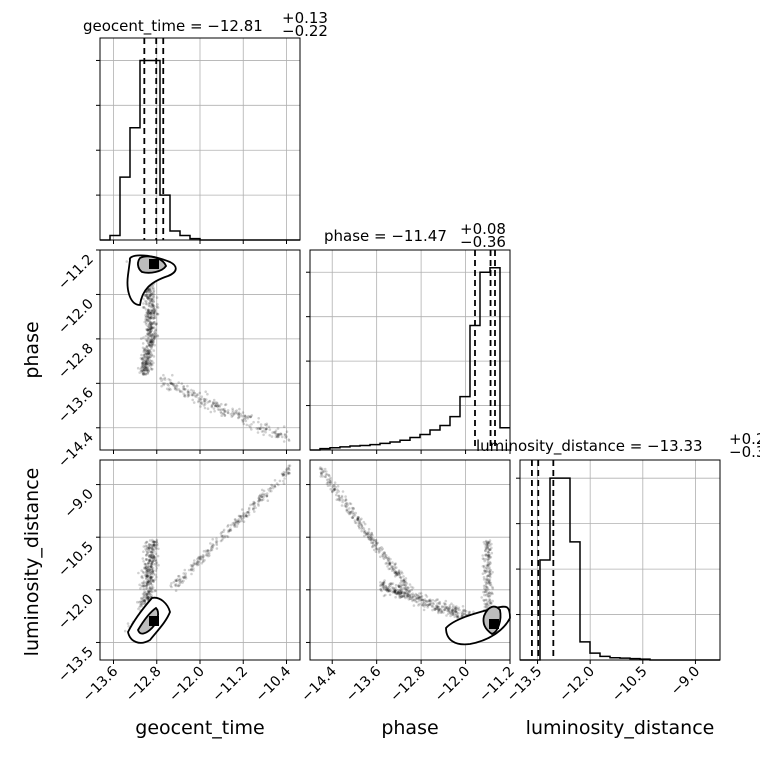 This screenshot has width=760, height=760. What do you see at coordinates (274, 684) in the screenshot?
I see `x-tick-label: −10.4` at bounding box center [274, 684].